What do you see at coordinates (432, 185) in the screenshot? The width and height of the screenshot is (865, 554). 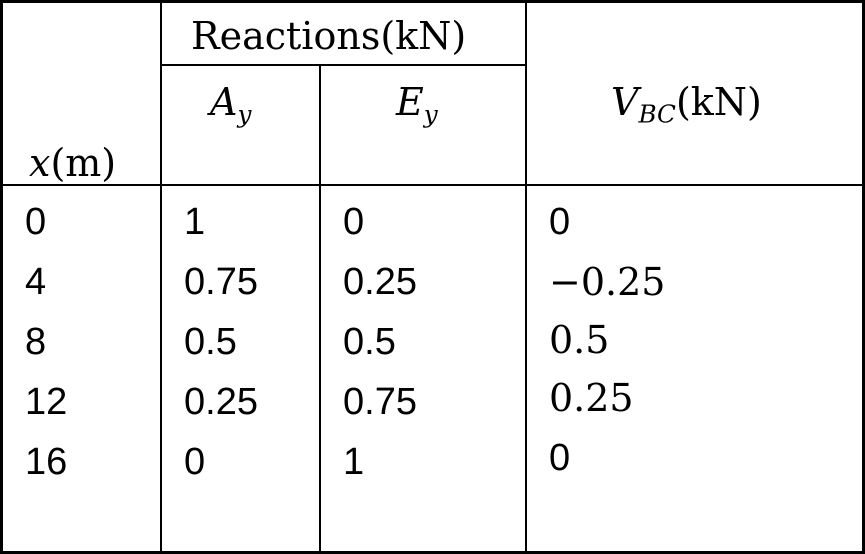 I see `divider-header-body` at bounding box center [432, 185].